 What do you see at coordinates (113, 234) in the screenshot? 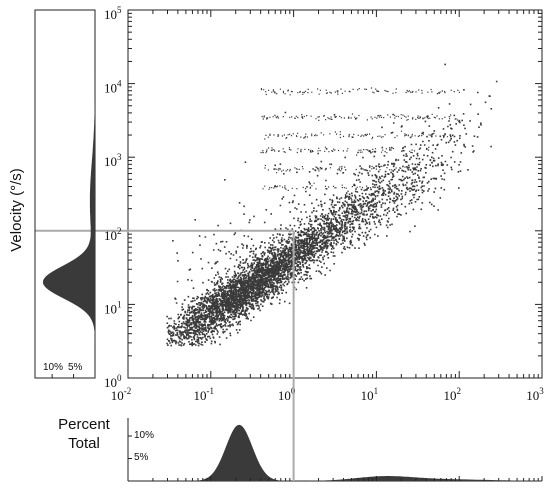
I see `y-tick-label: 10²` at bounding box center [113, 234].